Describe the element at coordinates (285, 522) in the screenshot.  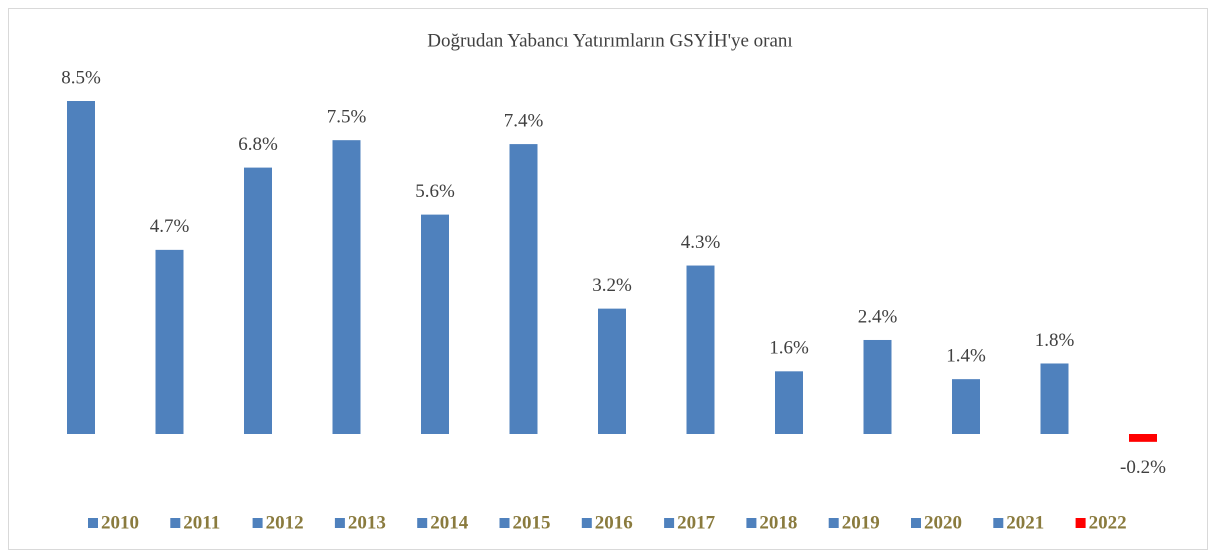
I see `legend-label: 2012` at that location.